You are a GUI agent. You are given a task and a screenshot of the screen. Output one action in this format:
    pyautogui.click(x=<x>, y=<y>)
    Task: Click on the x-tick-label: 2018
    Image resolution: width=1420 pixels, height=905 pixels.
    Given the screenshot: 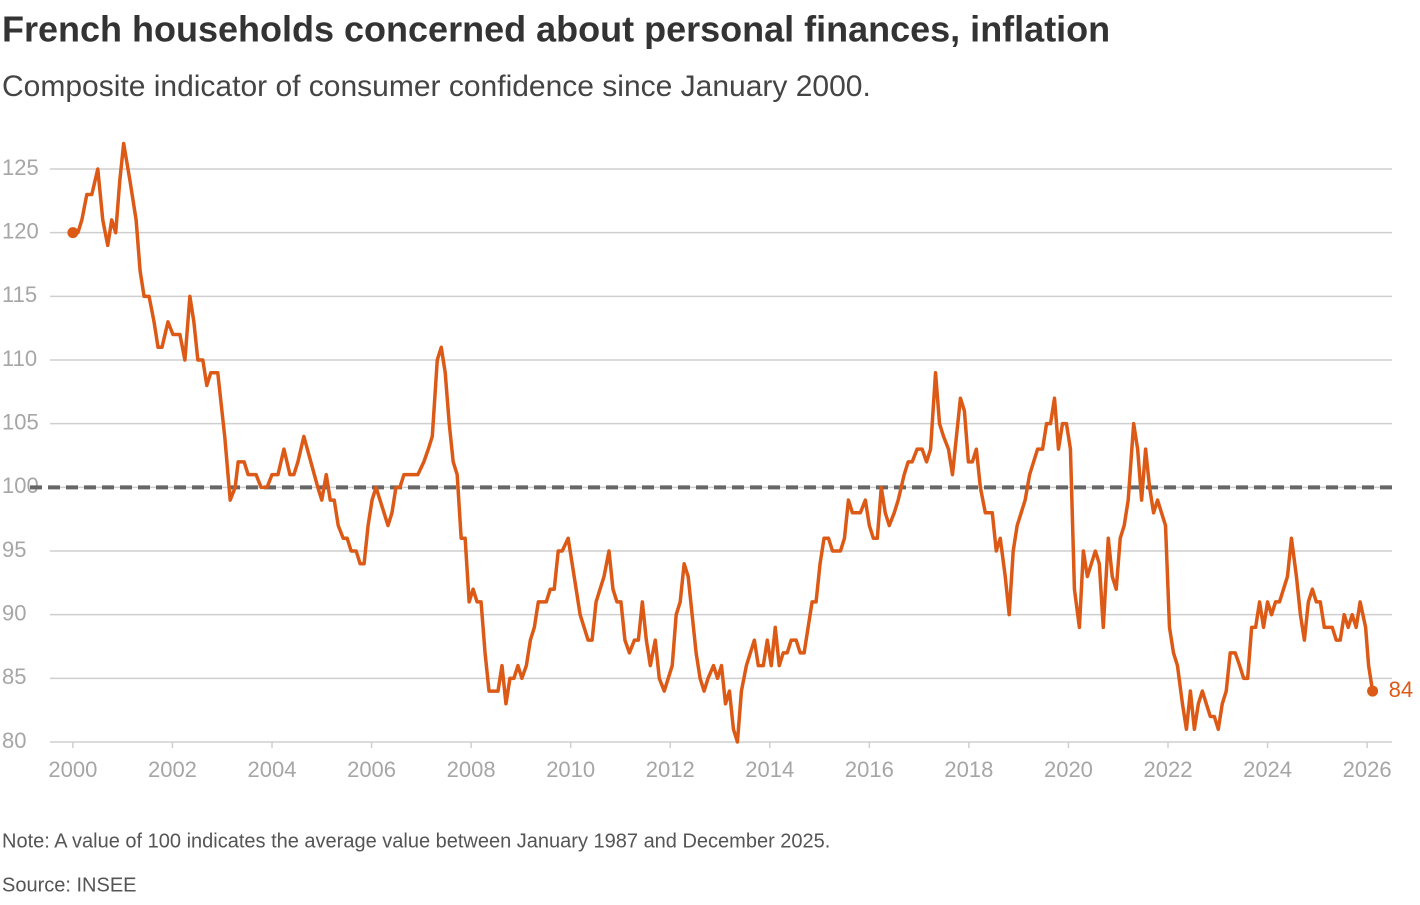 What is the action you would take?
    pyautogui.click(x=968, y=769)
    